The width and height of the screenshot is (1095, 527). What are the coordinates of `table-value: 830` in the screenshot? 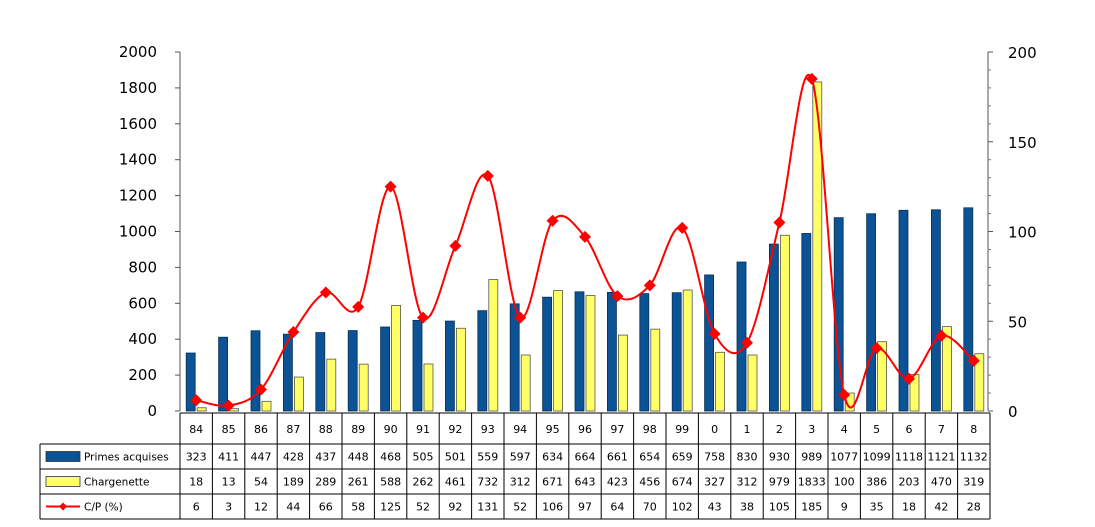 It's located at (747, 457).